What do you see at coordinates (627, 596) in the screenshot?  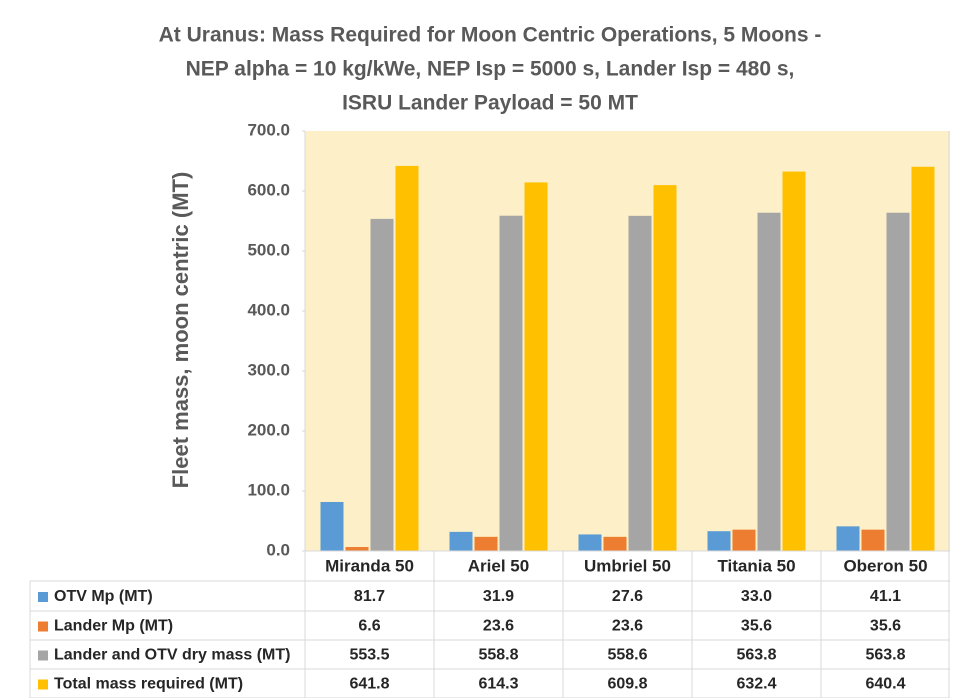 I see `table-value: 27.6` at bounding box center [627, 596].